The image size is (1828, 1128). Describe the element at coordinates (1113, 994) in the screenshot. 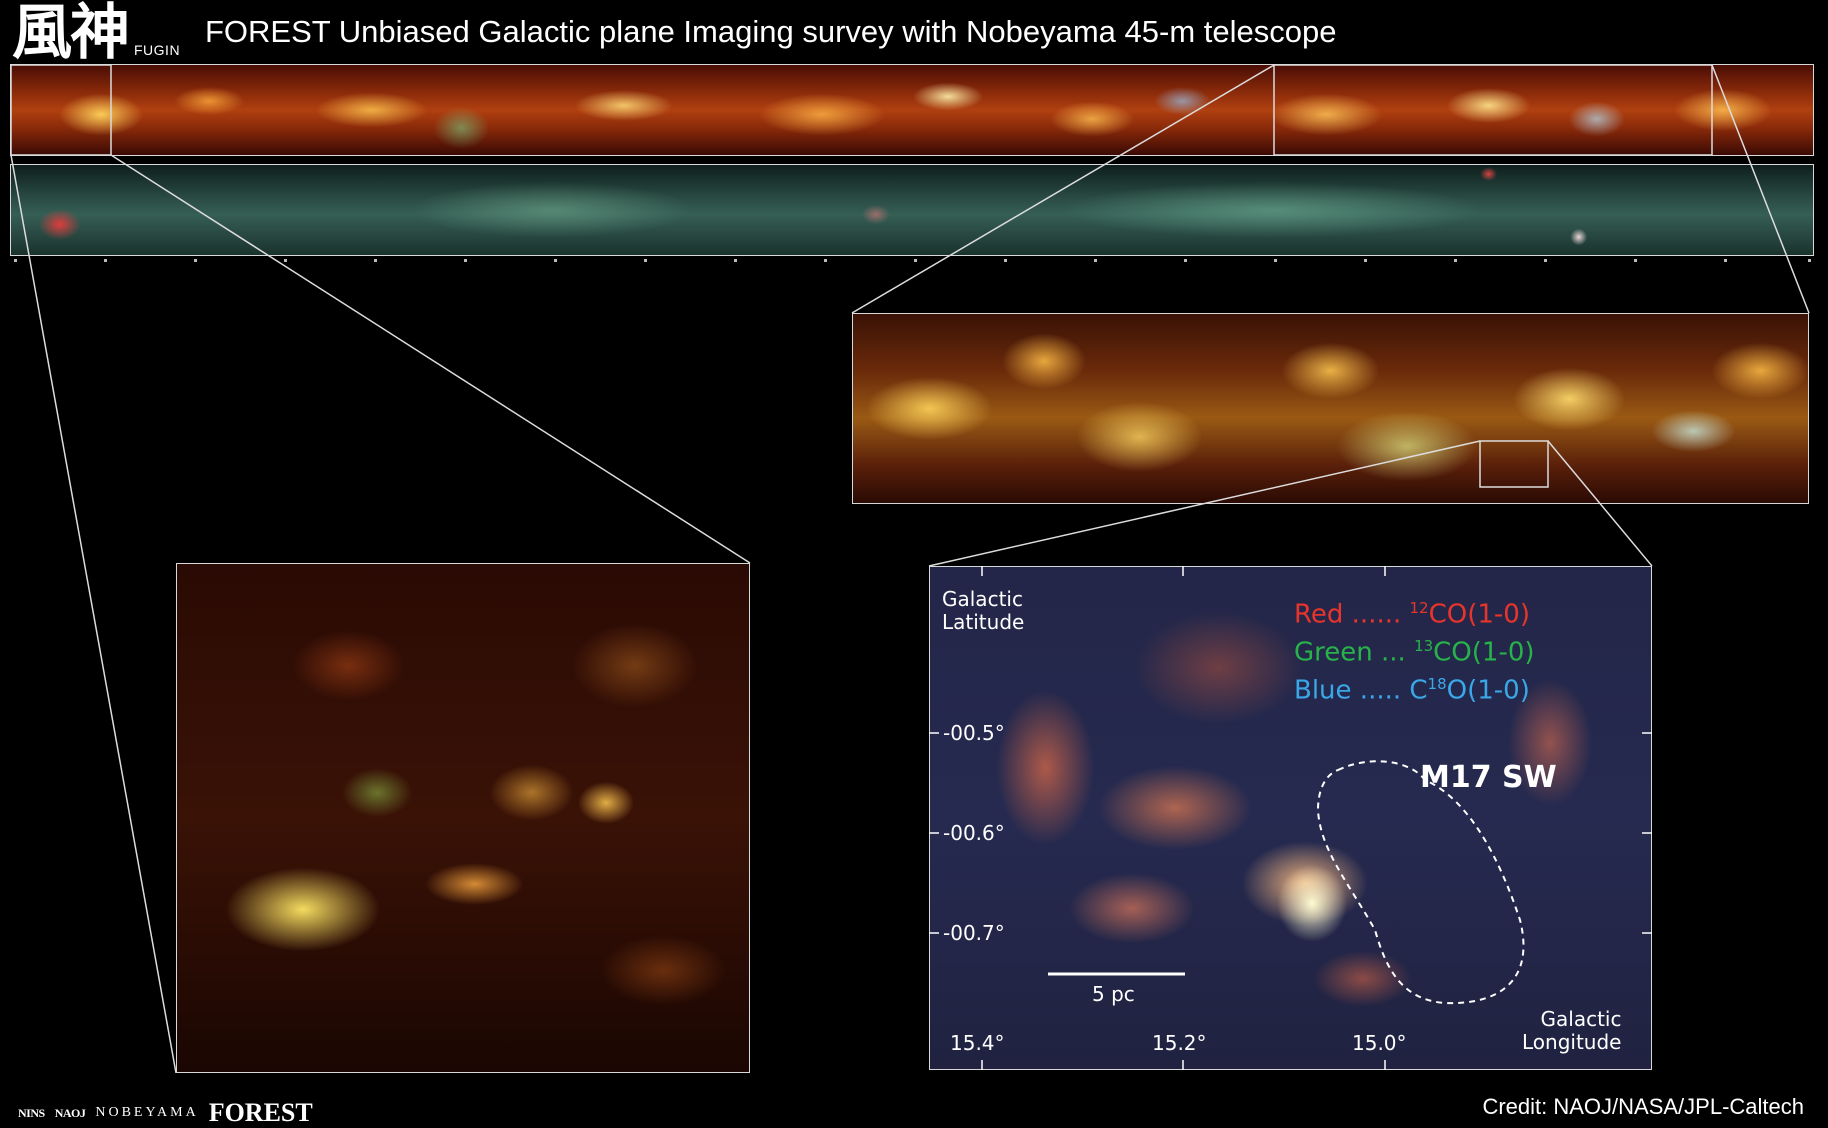

I see `scale-bar-label: 5 pc` at that location.